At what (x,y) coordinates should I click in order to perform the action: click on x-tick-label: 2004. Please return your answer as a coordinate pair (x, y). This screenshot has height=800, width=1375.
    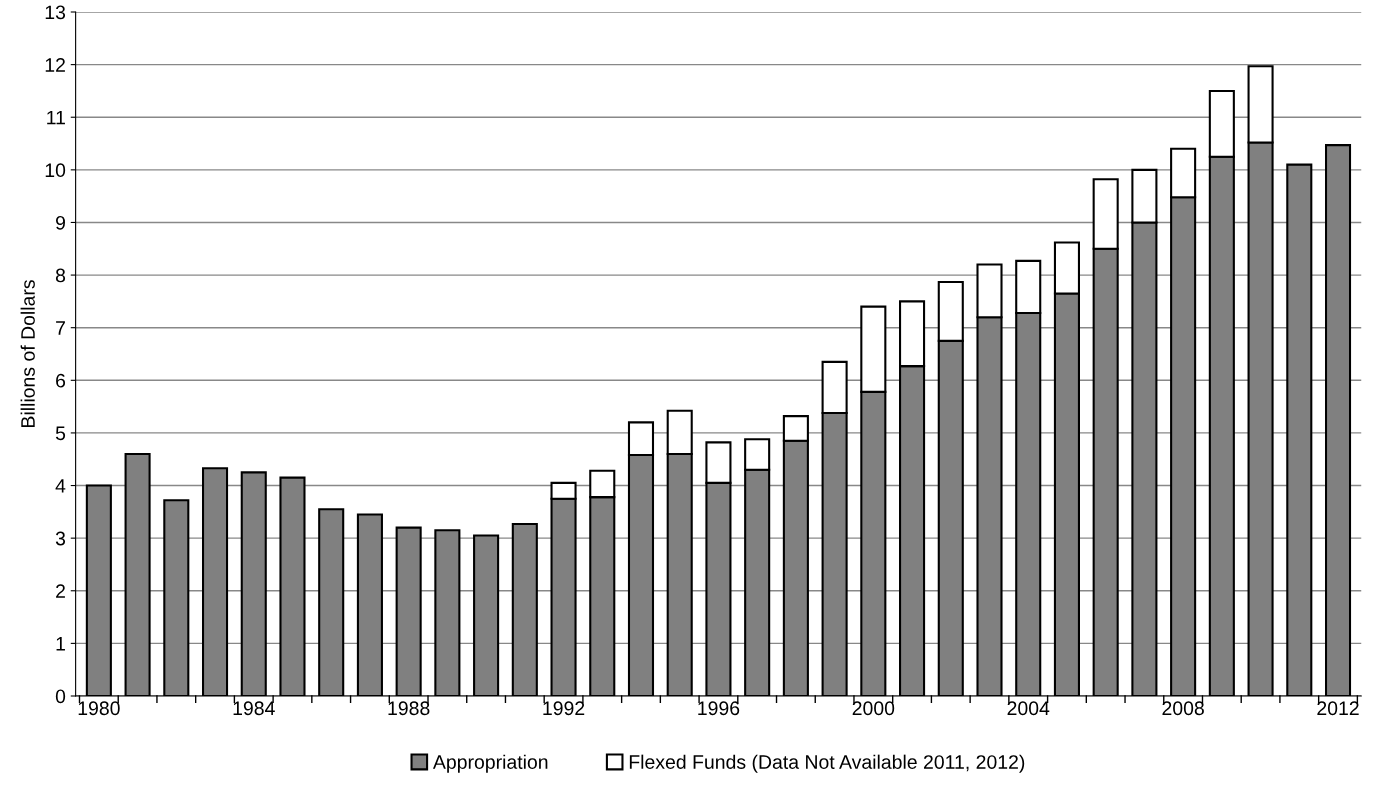
    Looking at the image, I should click on (1028, 708).